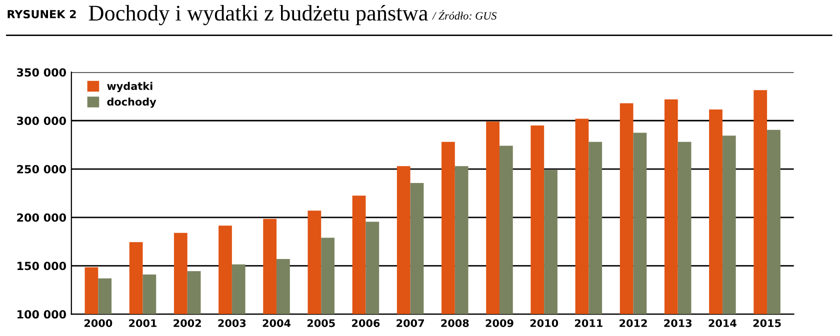 This screenshot has height=336, width=840. I want to click on x-tick-label: 2007, so click(410, 323).